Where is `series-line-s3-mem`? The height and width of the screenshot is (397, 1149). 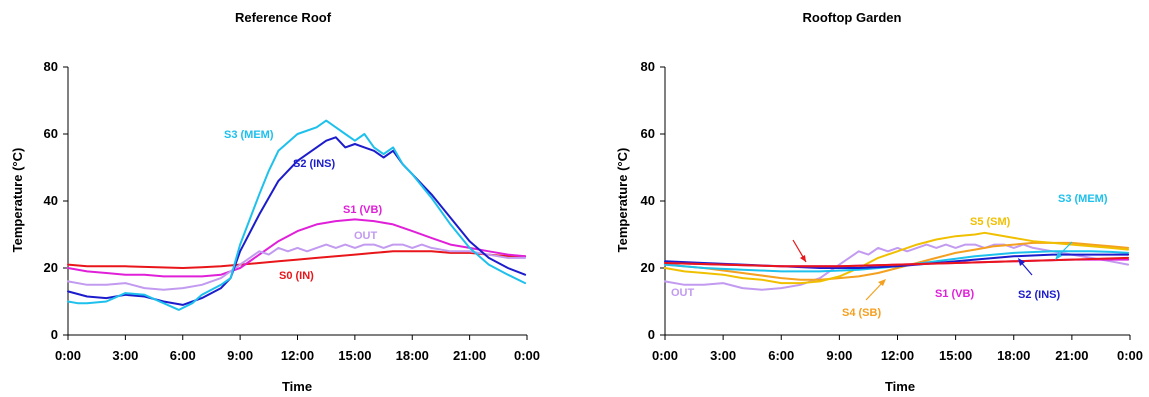 series-line-s3-mem is located at coordinates (897, 261).